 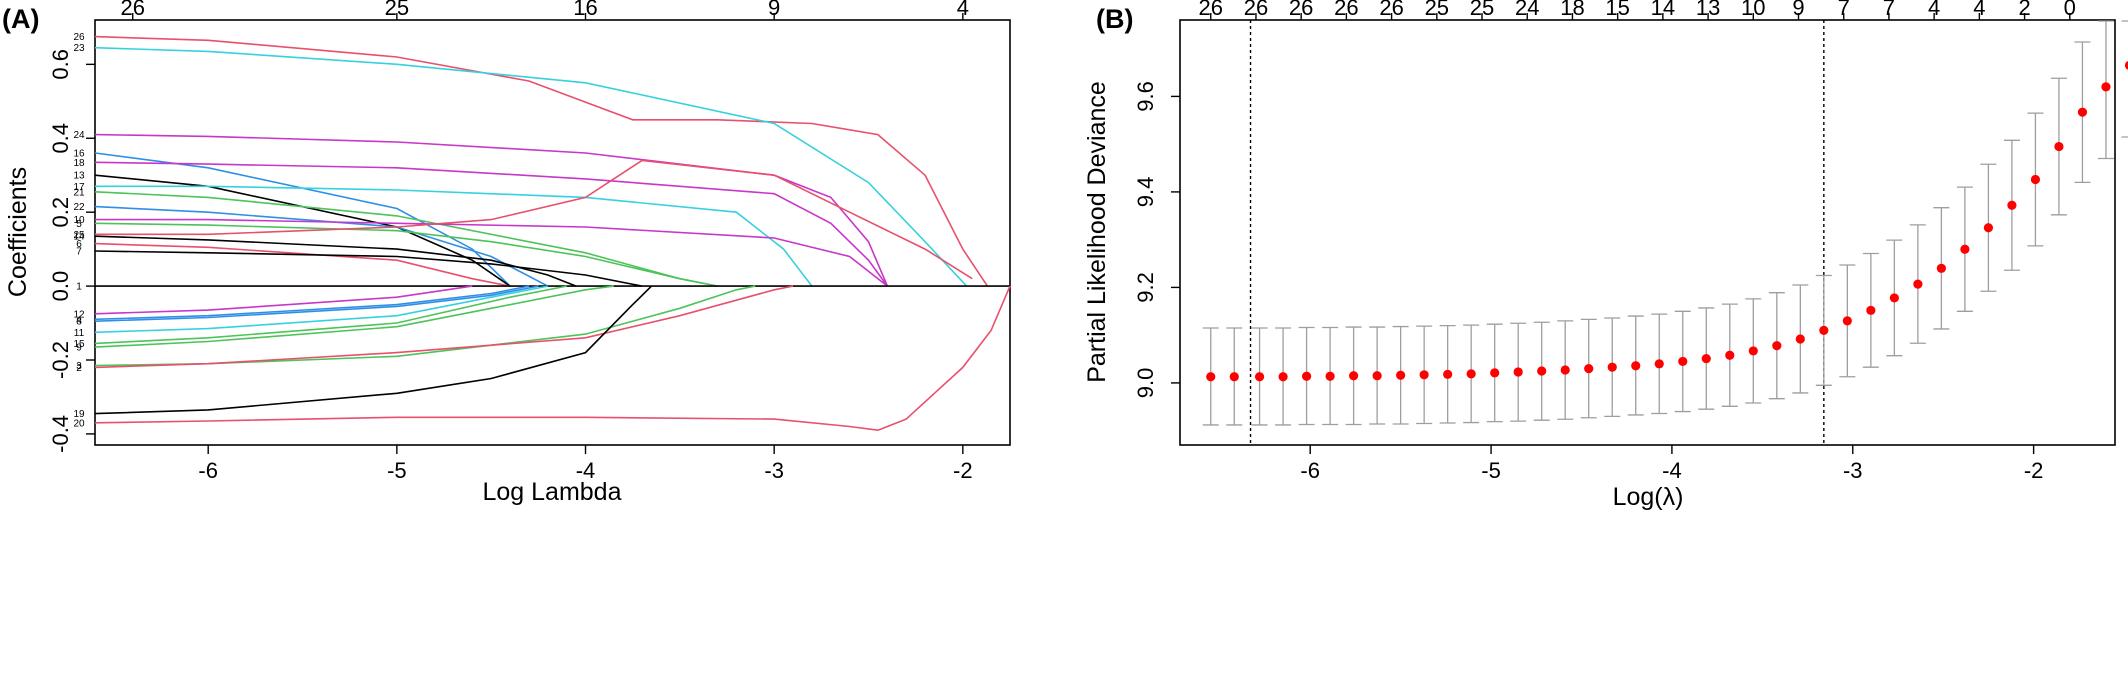 I want to click on b-y-tick-label: 9.6, so click(x=1145, y=96).